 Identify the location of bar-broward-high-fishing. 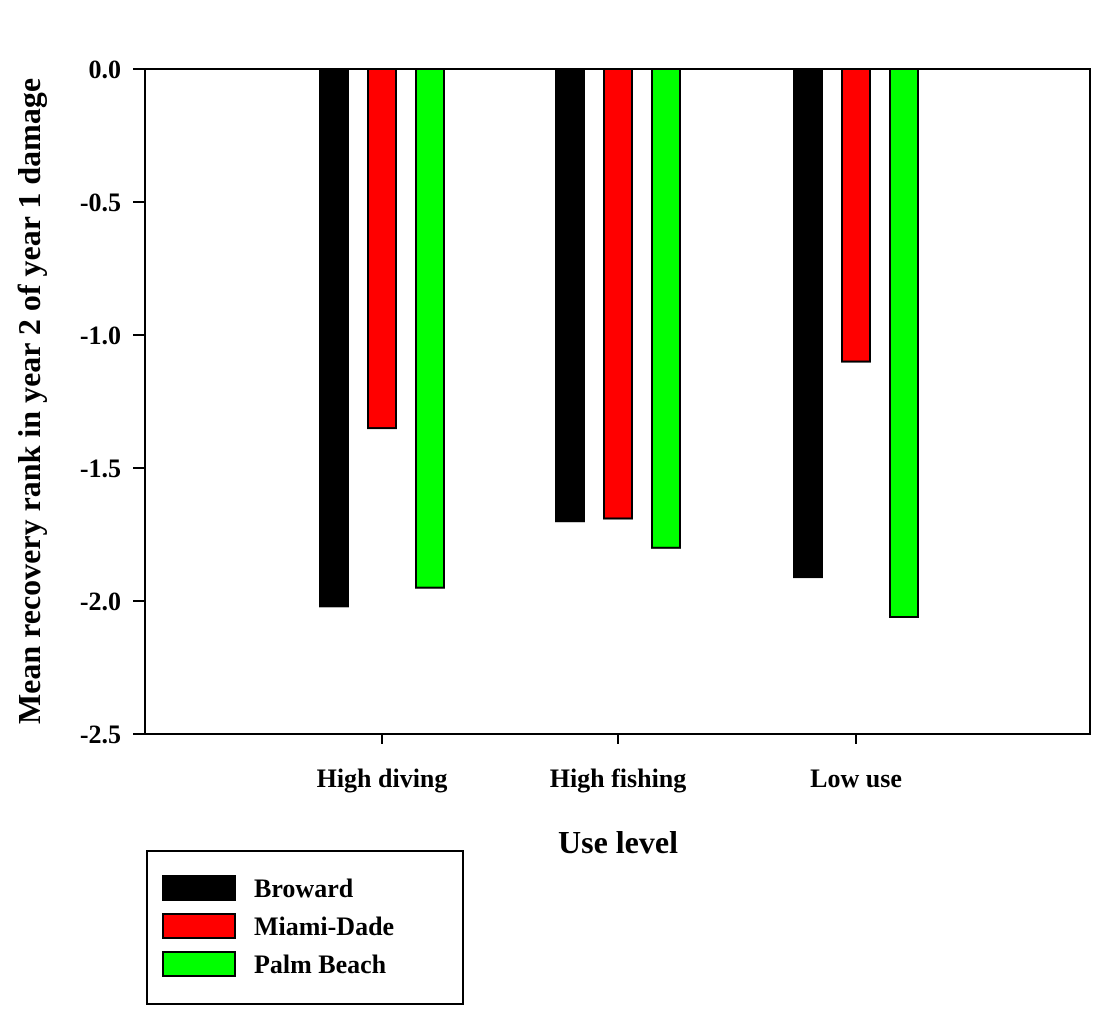
(570, 295).